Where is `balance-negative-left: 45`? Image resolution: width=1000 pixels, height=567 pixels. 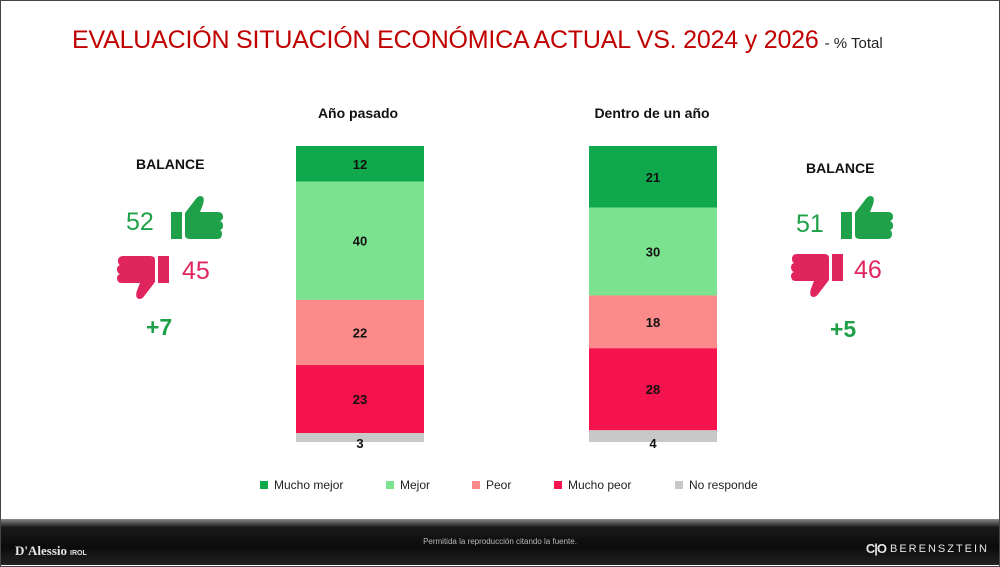 balance-negative-left: 45 is located at coordinates (196, 271).